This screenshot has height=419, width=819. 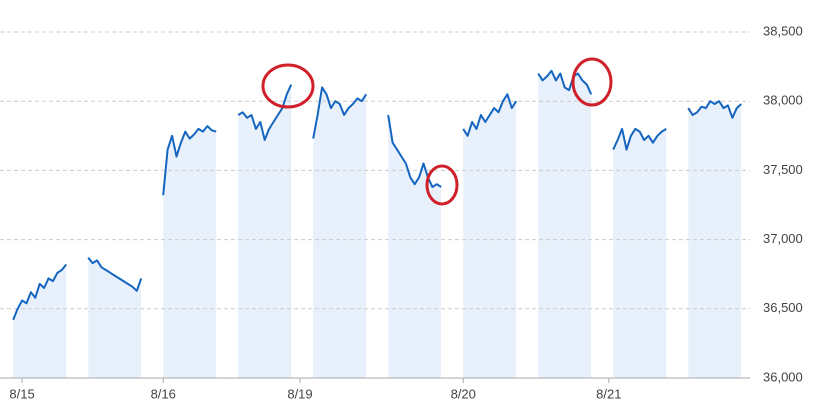 What do you see at coordinates (163, 393) in the screenshot?
I see `x-tick-label: 8/16` at bounding box center [163, 393].